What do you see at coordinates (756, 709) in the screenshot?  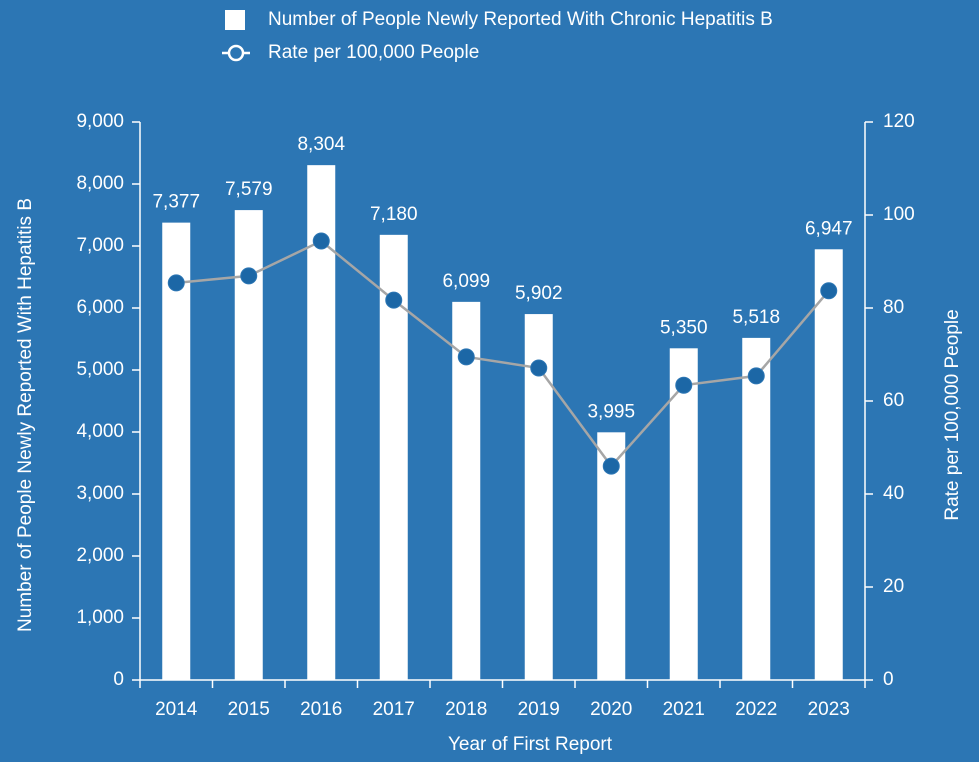 I see `x-tick-label: 2022` at bounding box center [756, 709].